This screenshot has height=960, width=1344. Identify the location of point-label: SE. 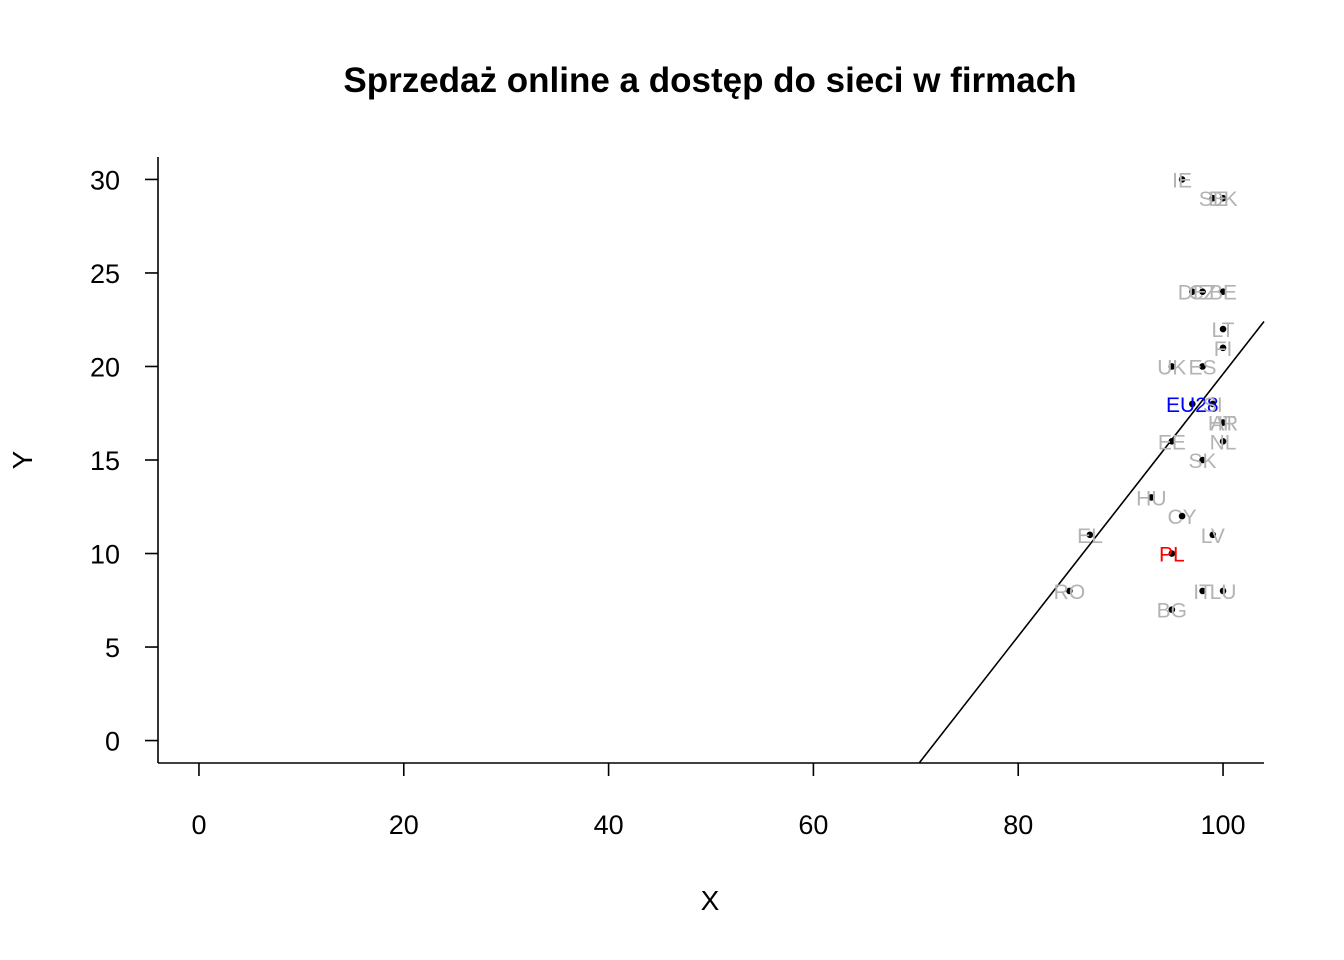
(1213, 199).